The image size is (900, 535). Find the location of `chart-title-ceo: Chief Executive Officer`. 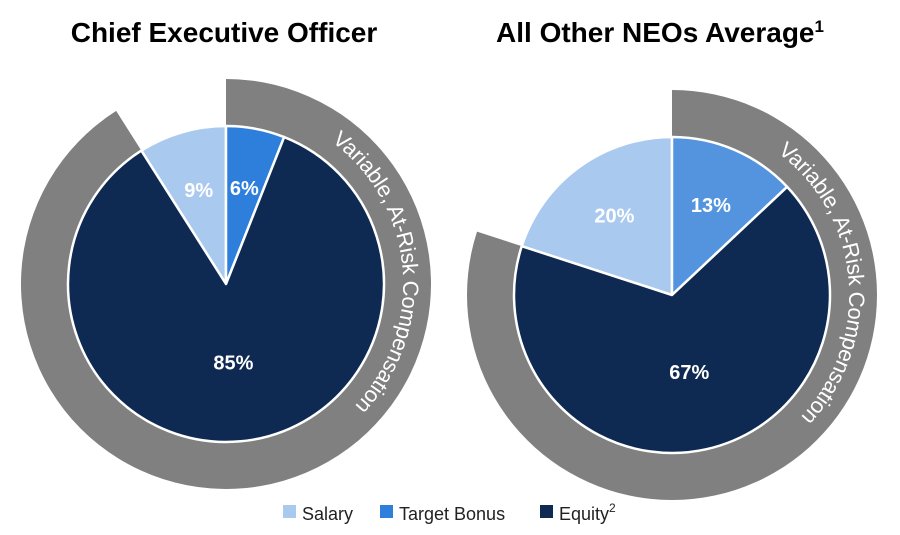

chart-title-ceo: Chief Executive Officer is located at coordinates (224, 32).